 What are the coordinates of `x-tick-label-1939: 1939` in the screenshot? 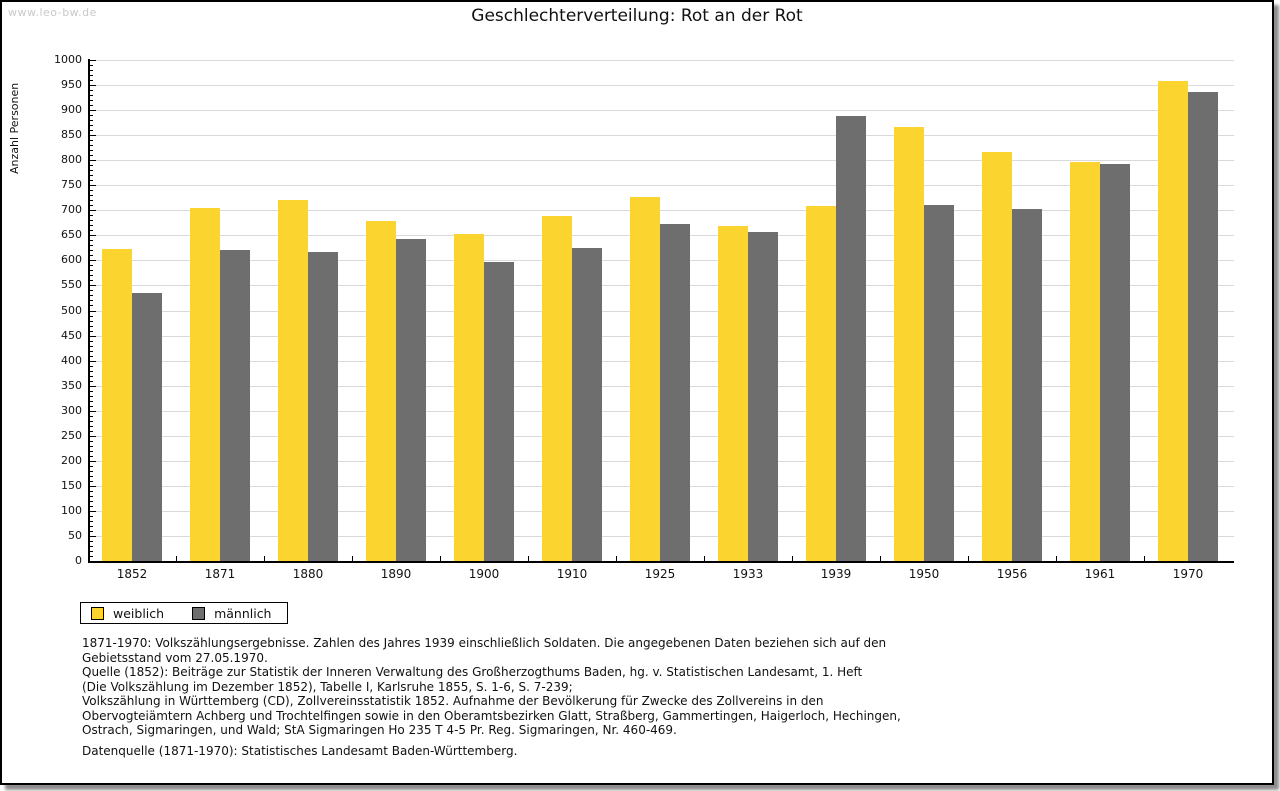 It's located at (836, 574).